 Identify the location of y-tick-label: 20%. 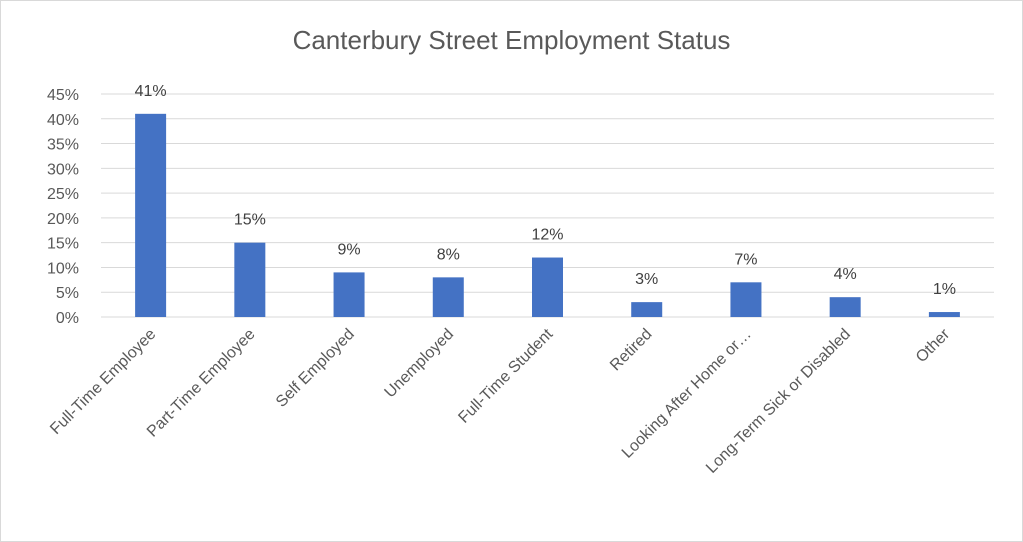
(63, 219).